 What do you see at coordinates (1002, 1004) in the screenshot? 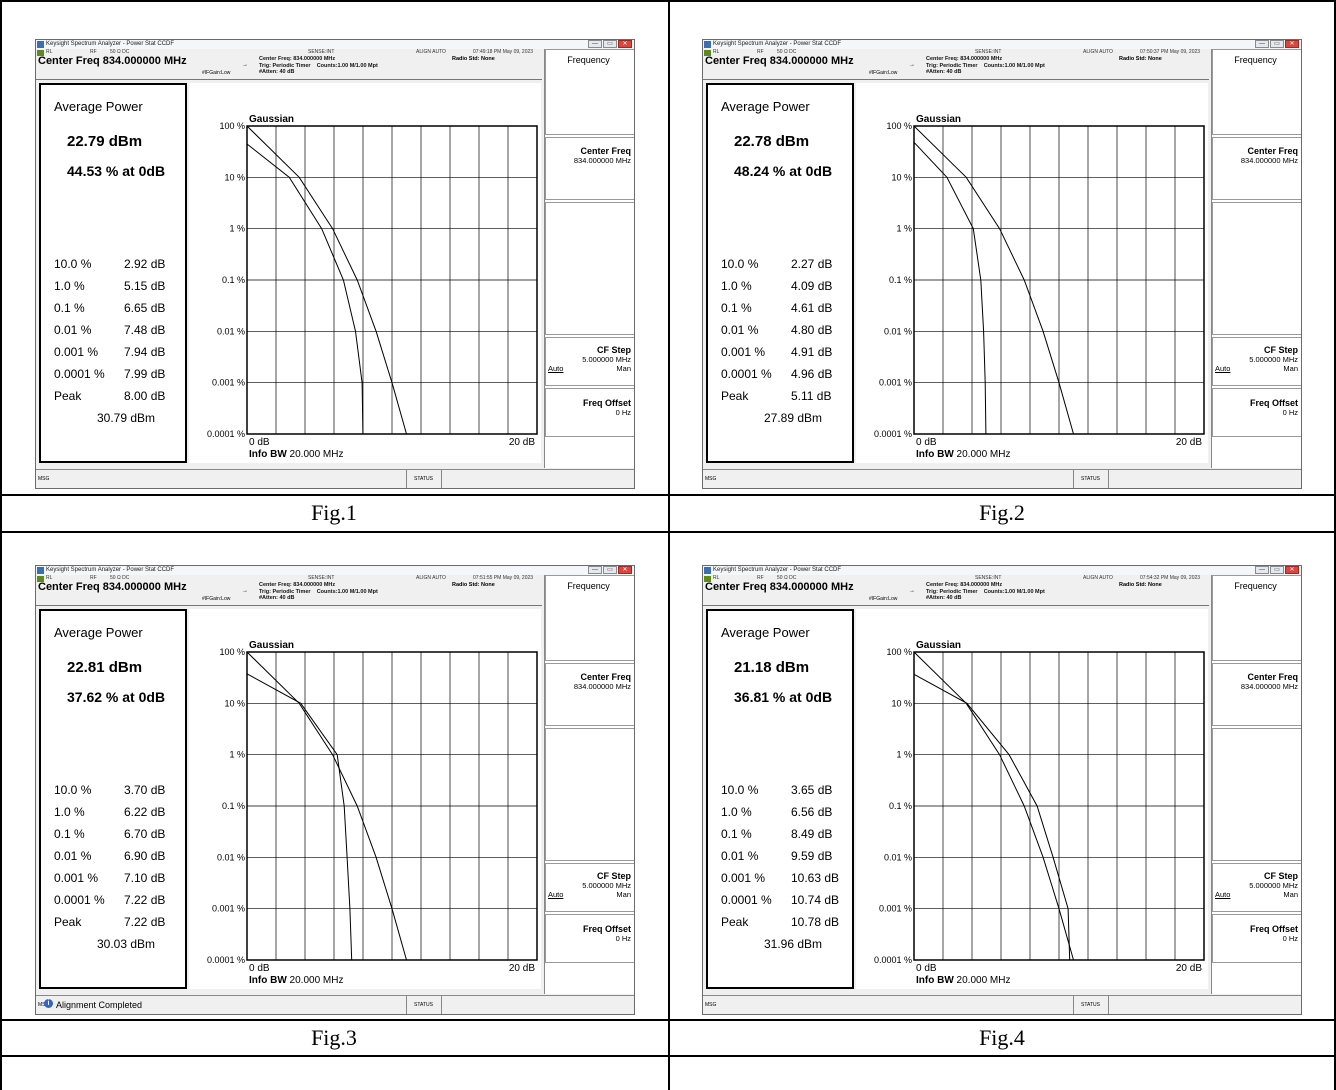
I see `status-bar: MSG STATUS` at bounding box center [1002, 1004].